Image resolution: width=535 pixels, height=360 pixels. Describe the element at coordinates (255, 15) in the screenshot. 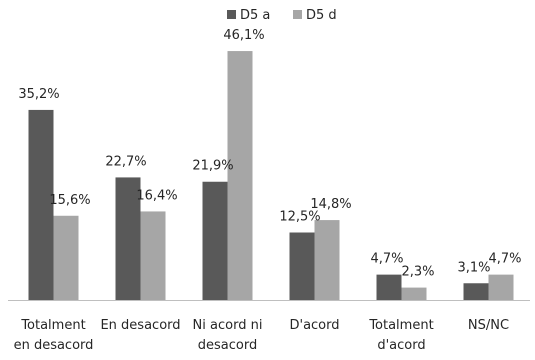

I see `legend-label: D5 a` at that location.